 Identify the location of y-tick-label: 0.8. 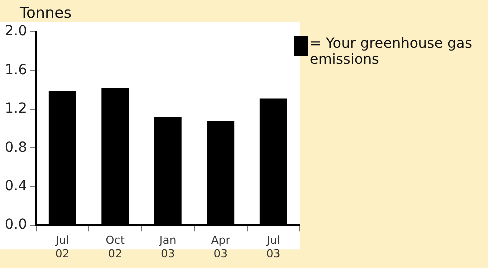
(16, 148).